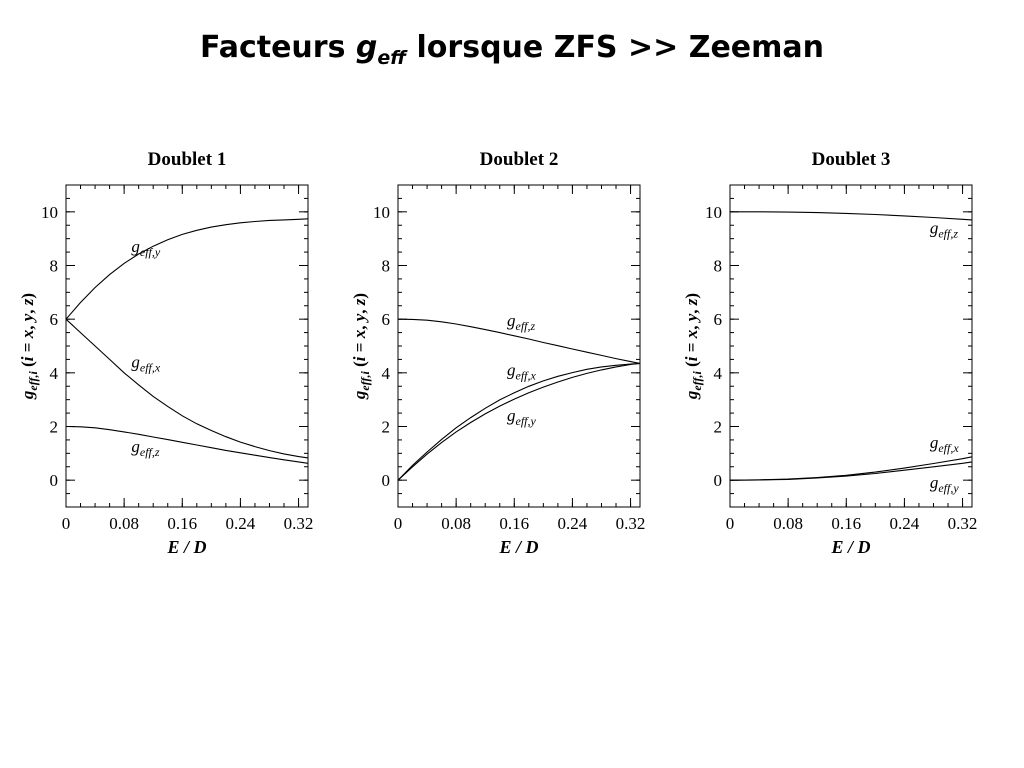  Describe the element at coordinates (187, 159) in the screenshot. I see `chart-title: Doublet 1` at that location.